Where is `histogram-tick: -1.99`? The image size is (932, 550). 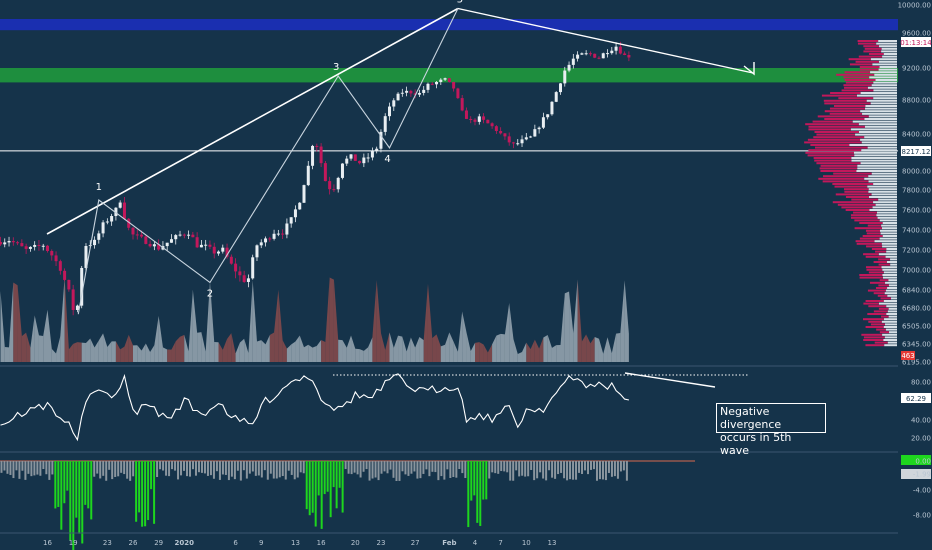 histogram-tick: -1.99 is located at coordinates (922, 475).